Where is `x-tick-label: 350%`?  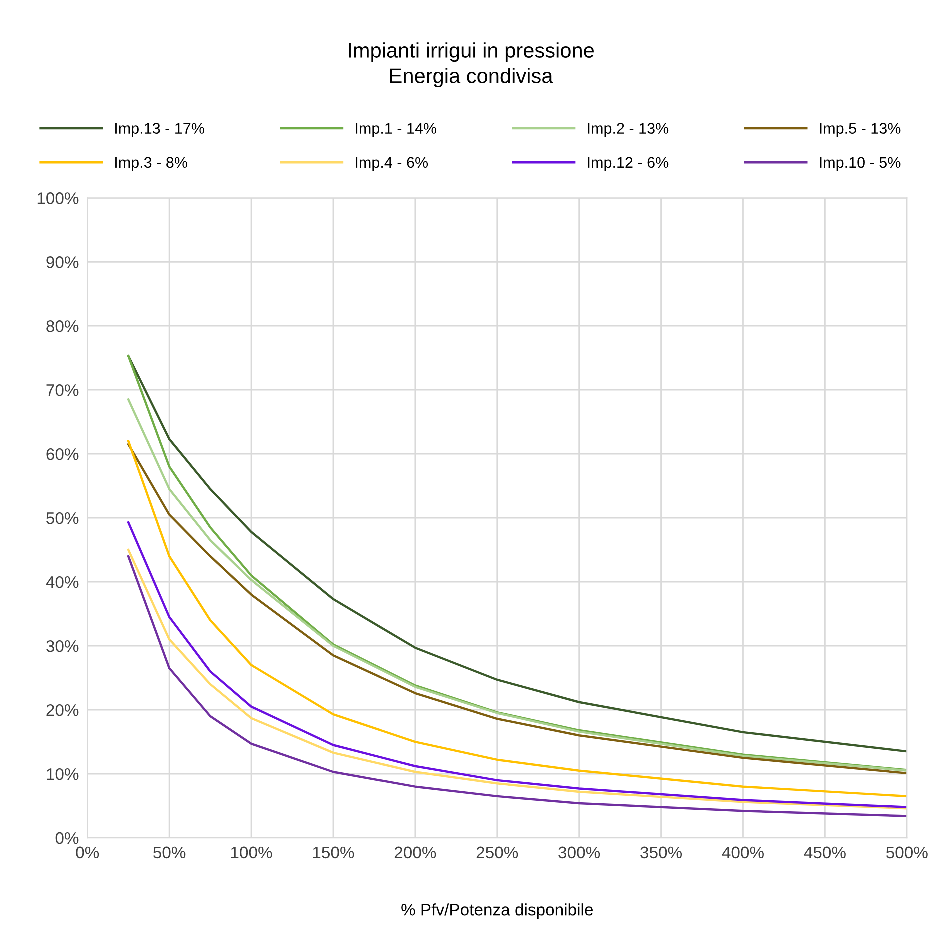 x-tick-label: 350% is located at coordinates (661, 852).